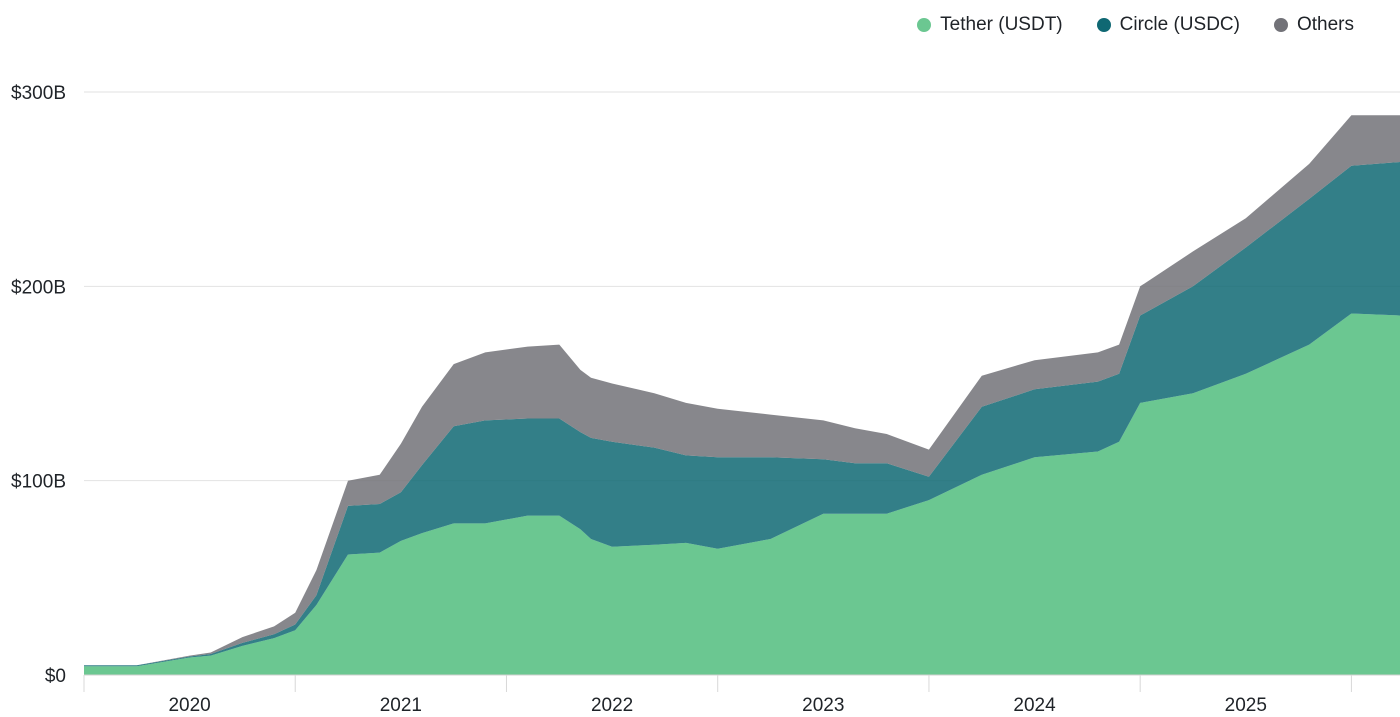 The height and width of the screenshot is (717, 1400). I want to click on legend-label: Others, so click(1325, 24).